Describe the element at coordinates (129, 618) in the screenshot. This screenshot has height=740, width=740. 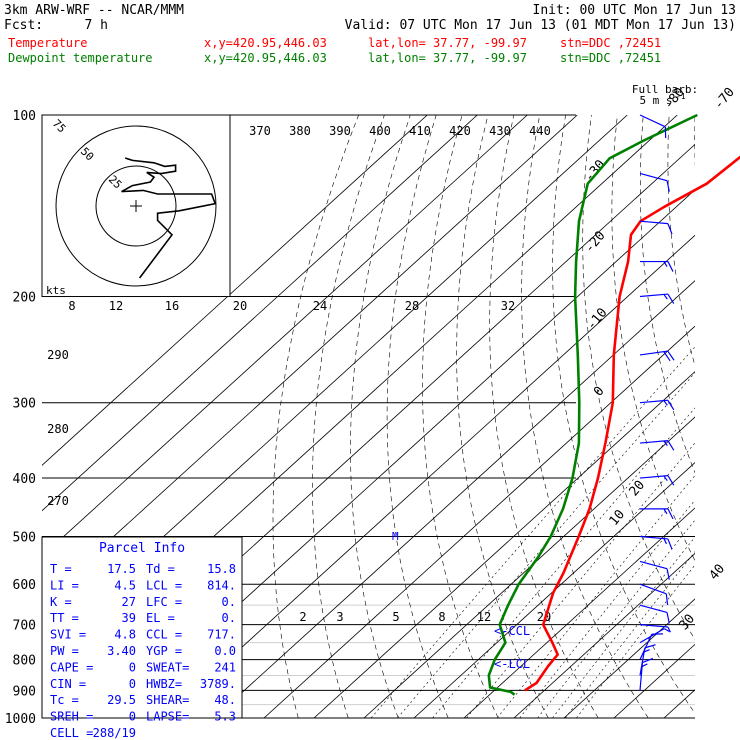
I see `parcel-info-value: 39` at that location.